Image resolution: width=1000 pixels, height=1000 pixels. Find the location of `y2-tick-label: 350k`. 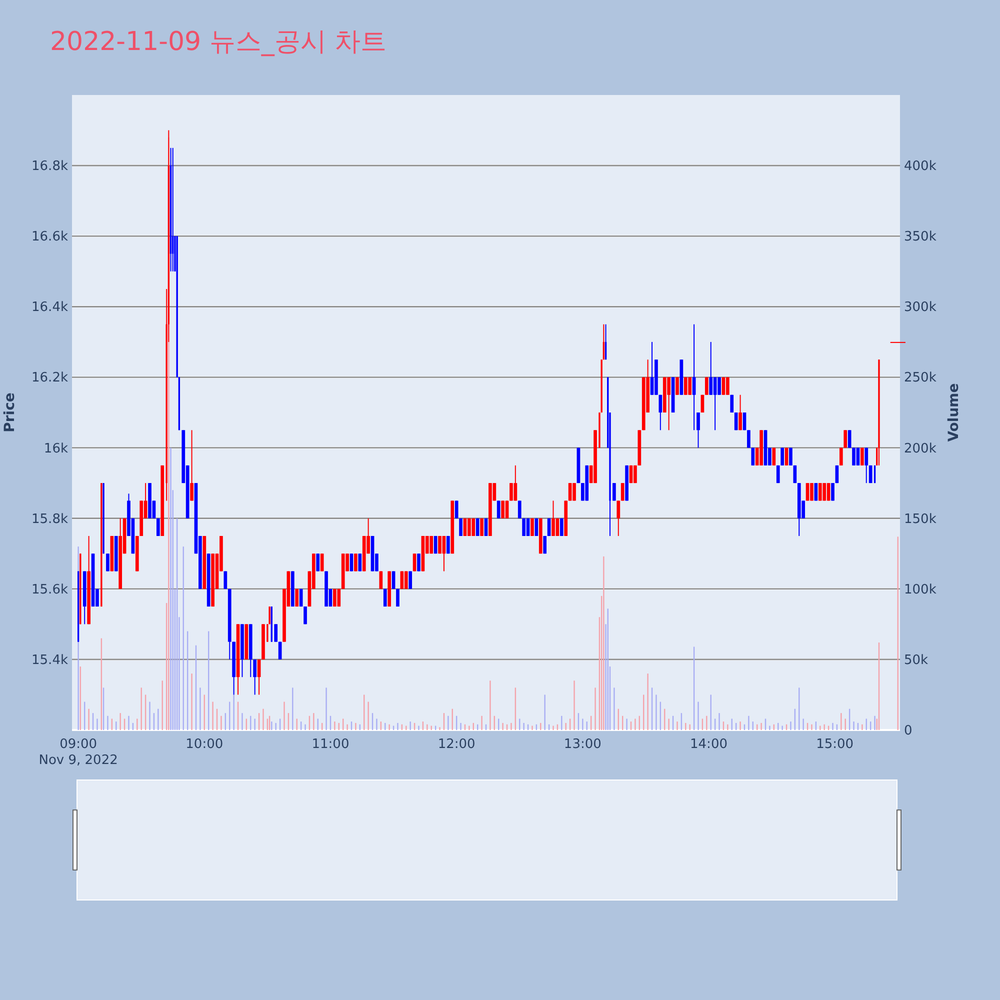

y2-tick-label: 350k is located at coordinates (920, 237).